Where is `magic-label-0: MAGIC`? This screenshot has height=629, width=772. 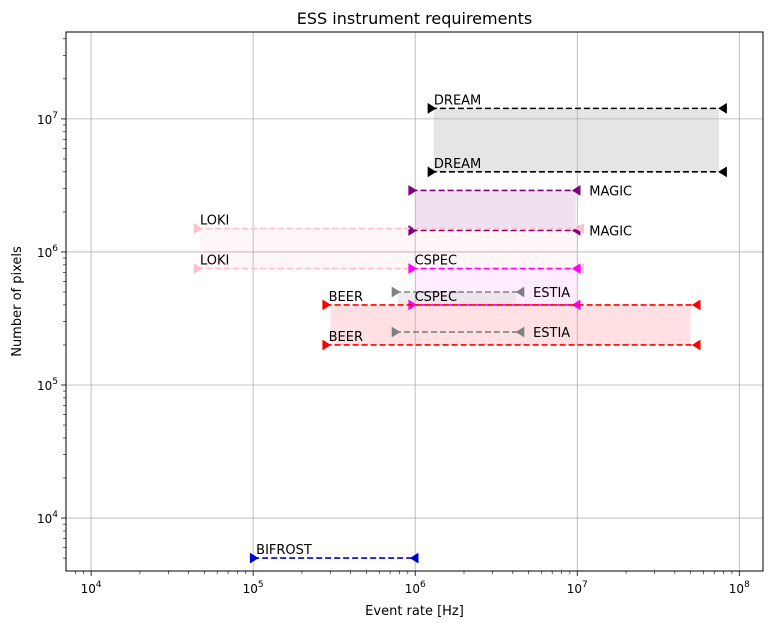
magic-label-0: MAGIC is located at coordinates (610, 231).